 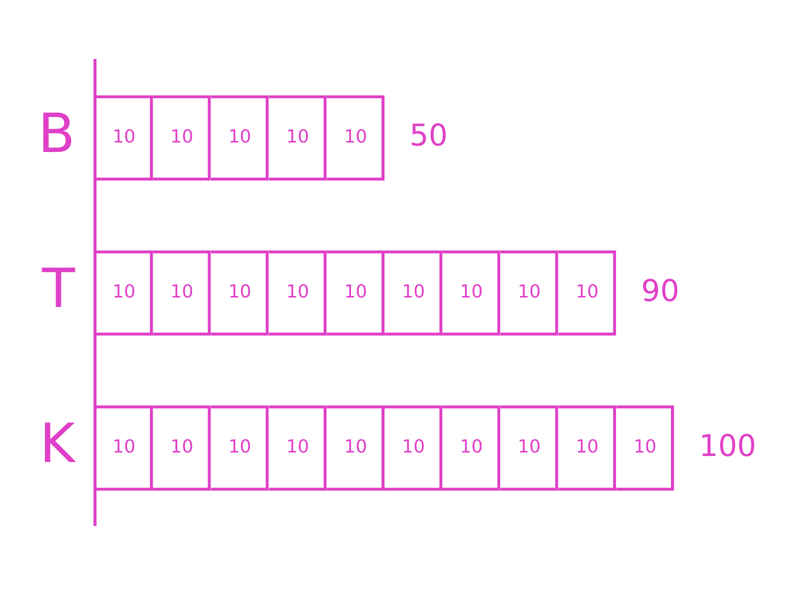 What do you see at coordinates (660, 291) in the screenshot?
I see `total-label: 90` at bounding box center [660, 291].